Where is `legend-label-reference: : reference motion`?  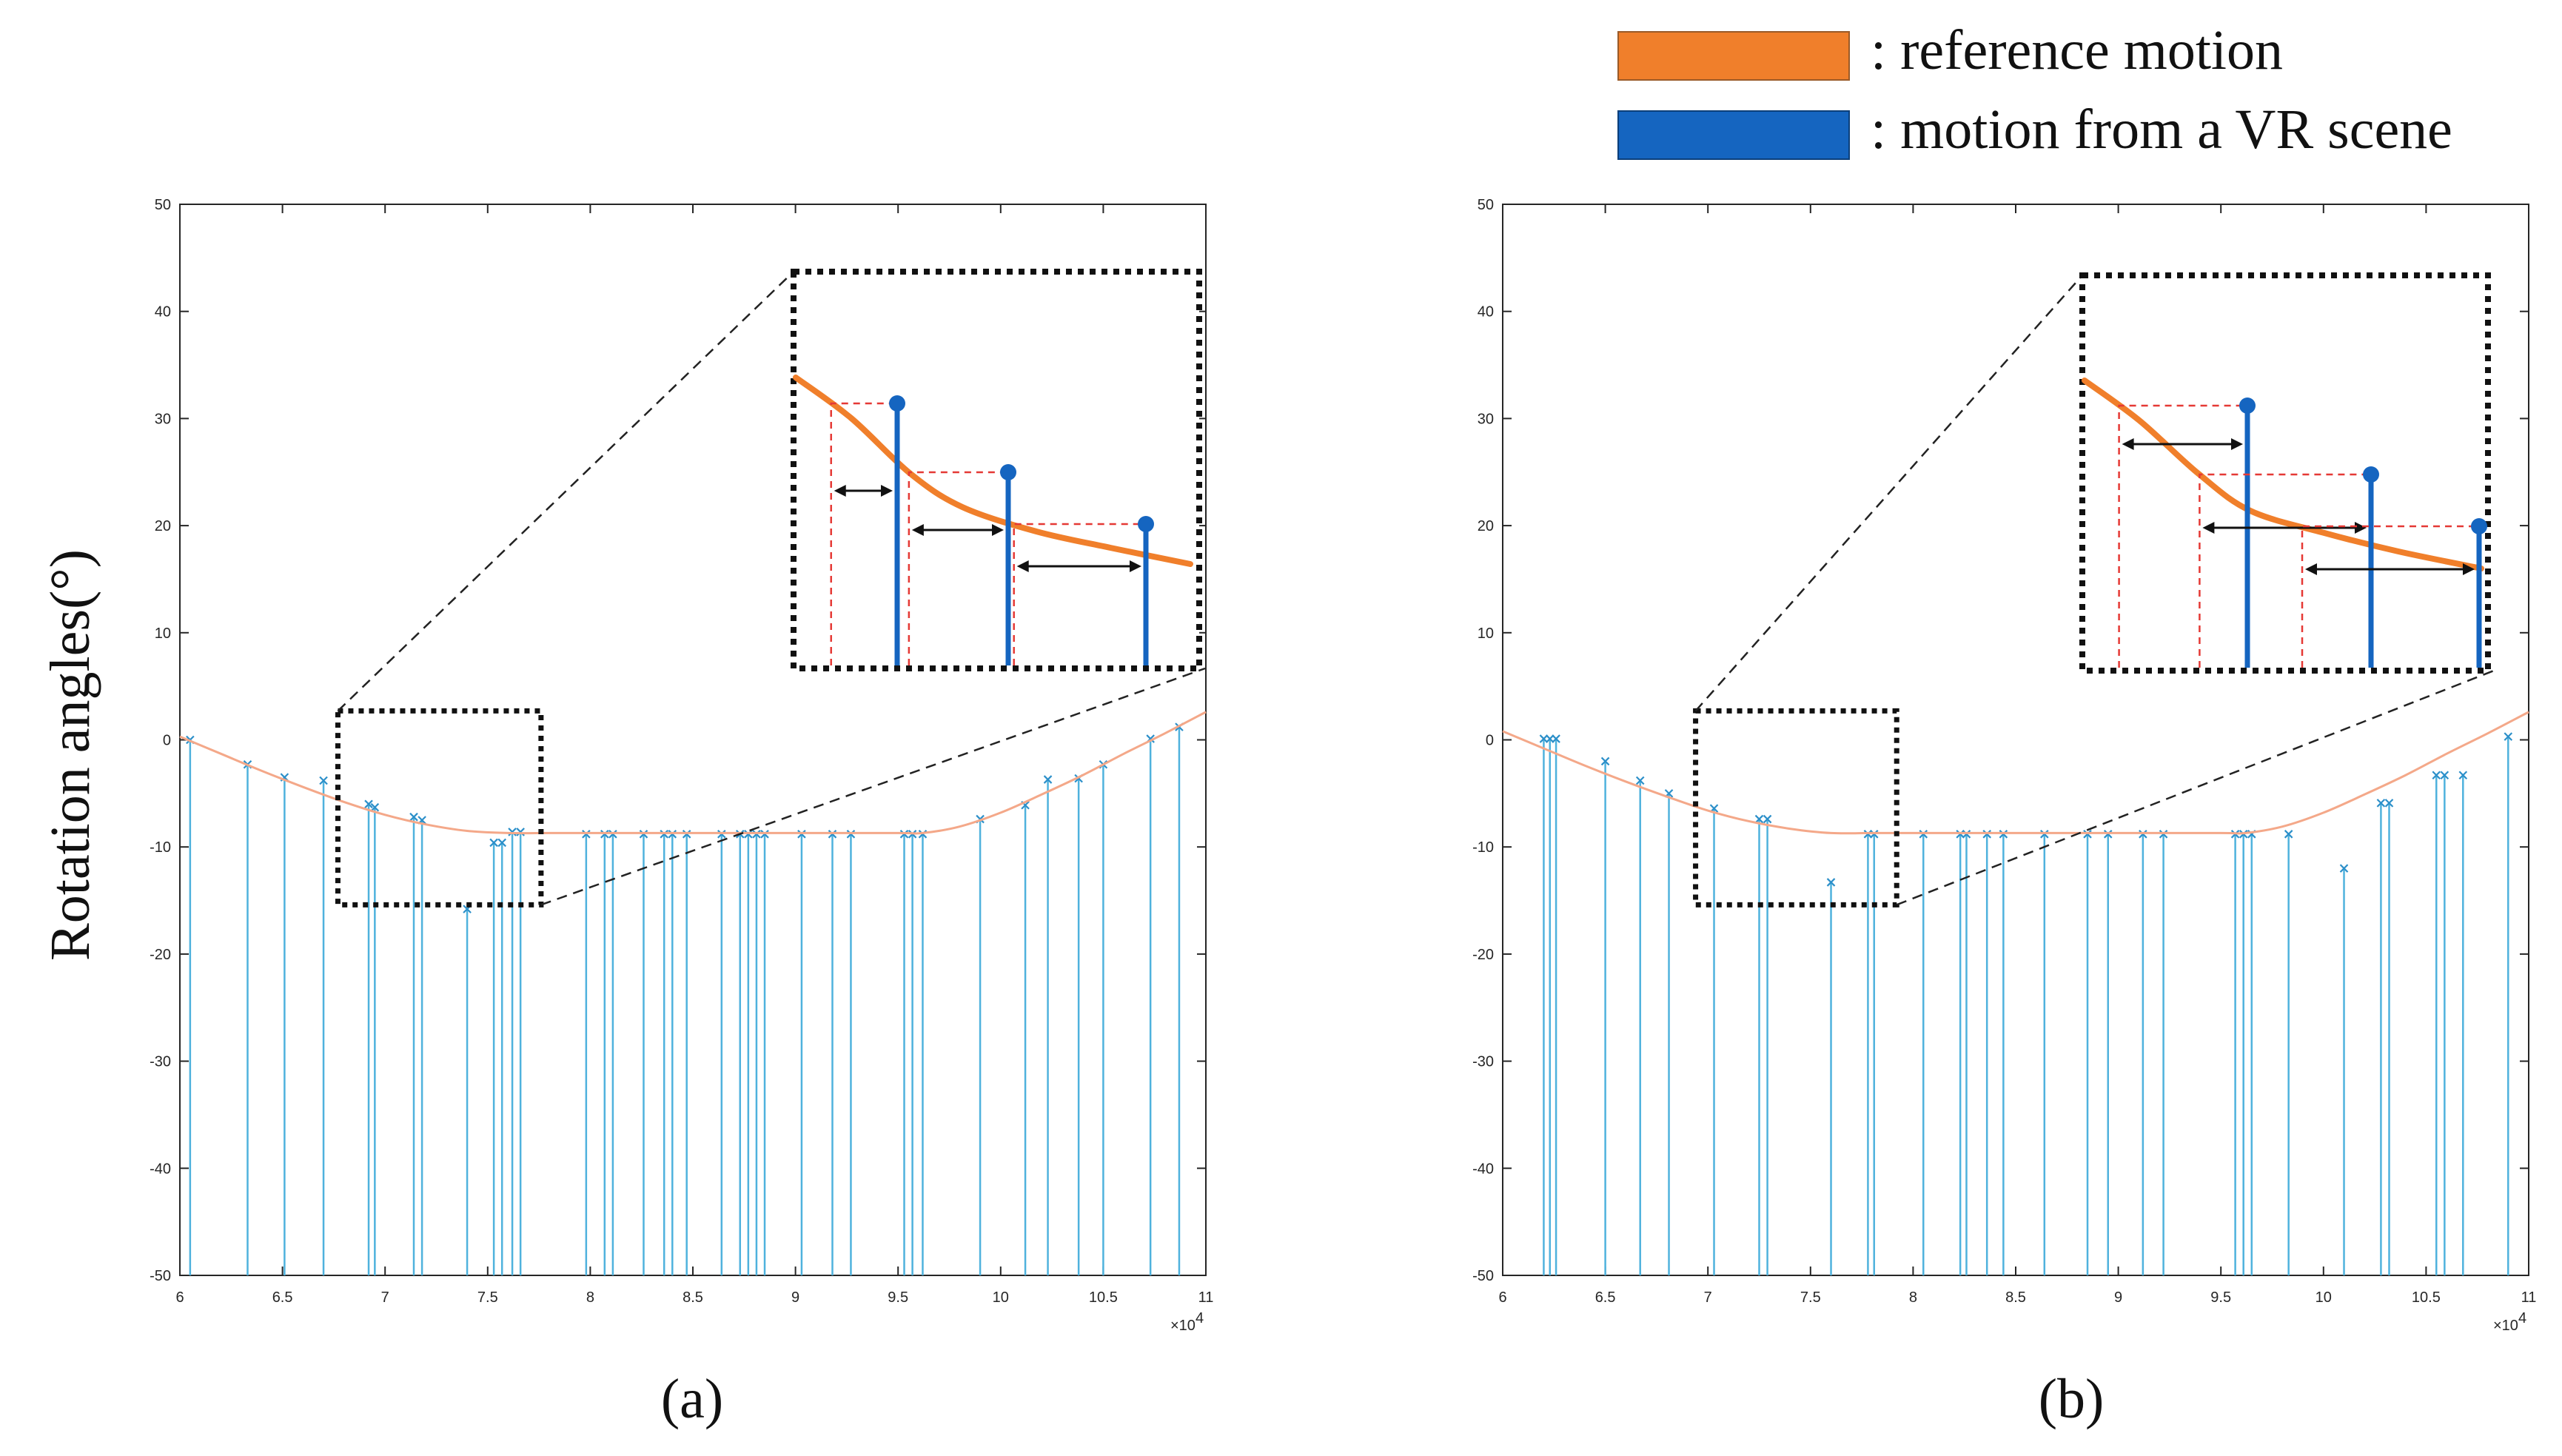
legend-label-reference: : reference motion is located at coordinates (2077, 50).